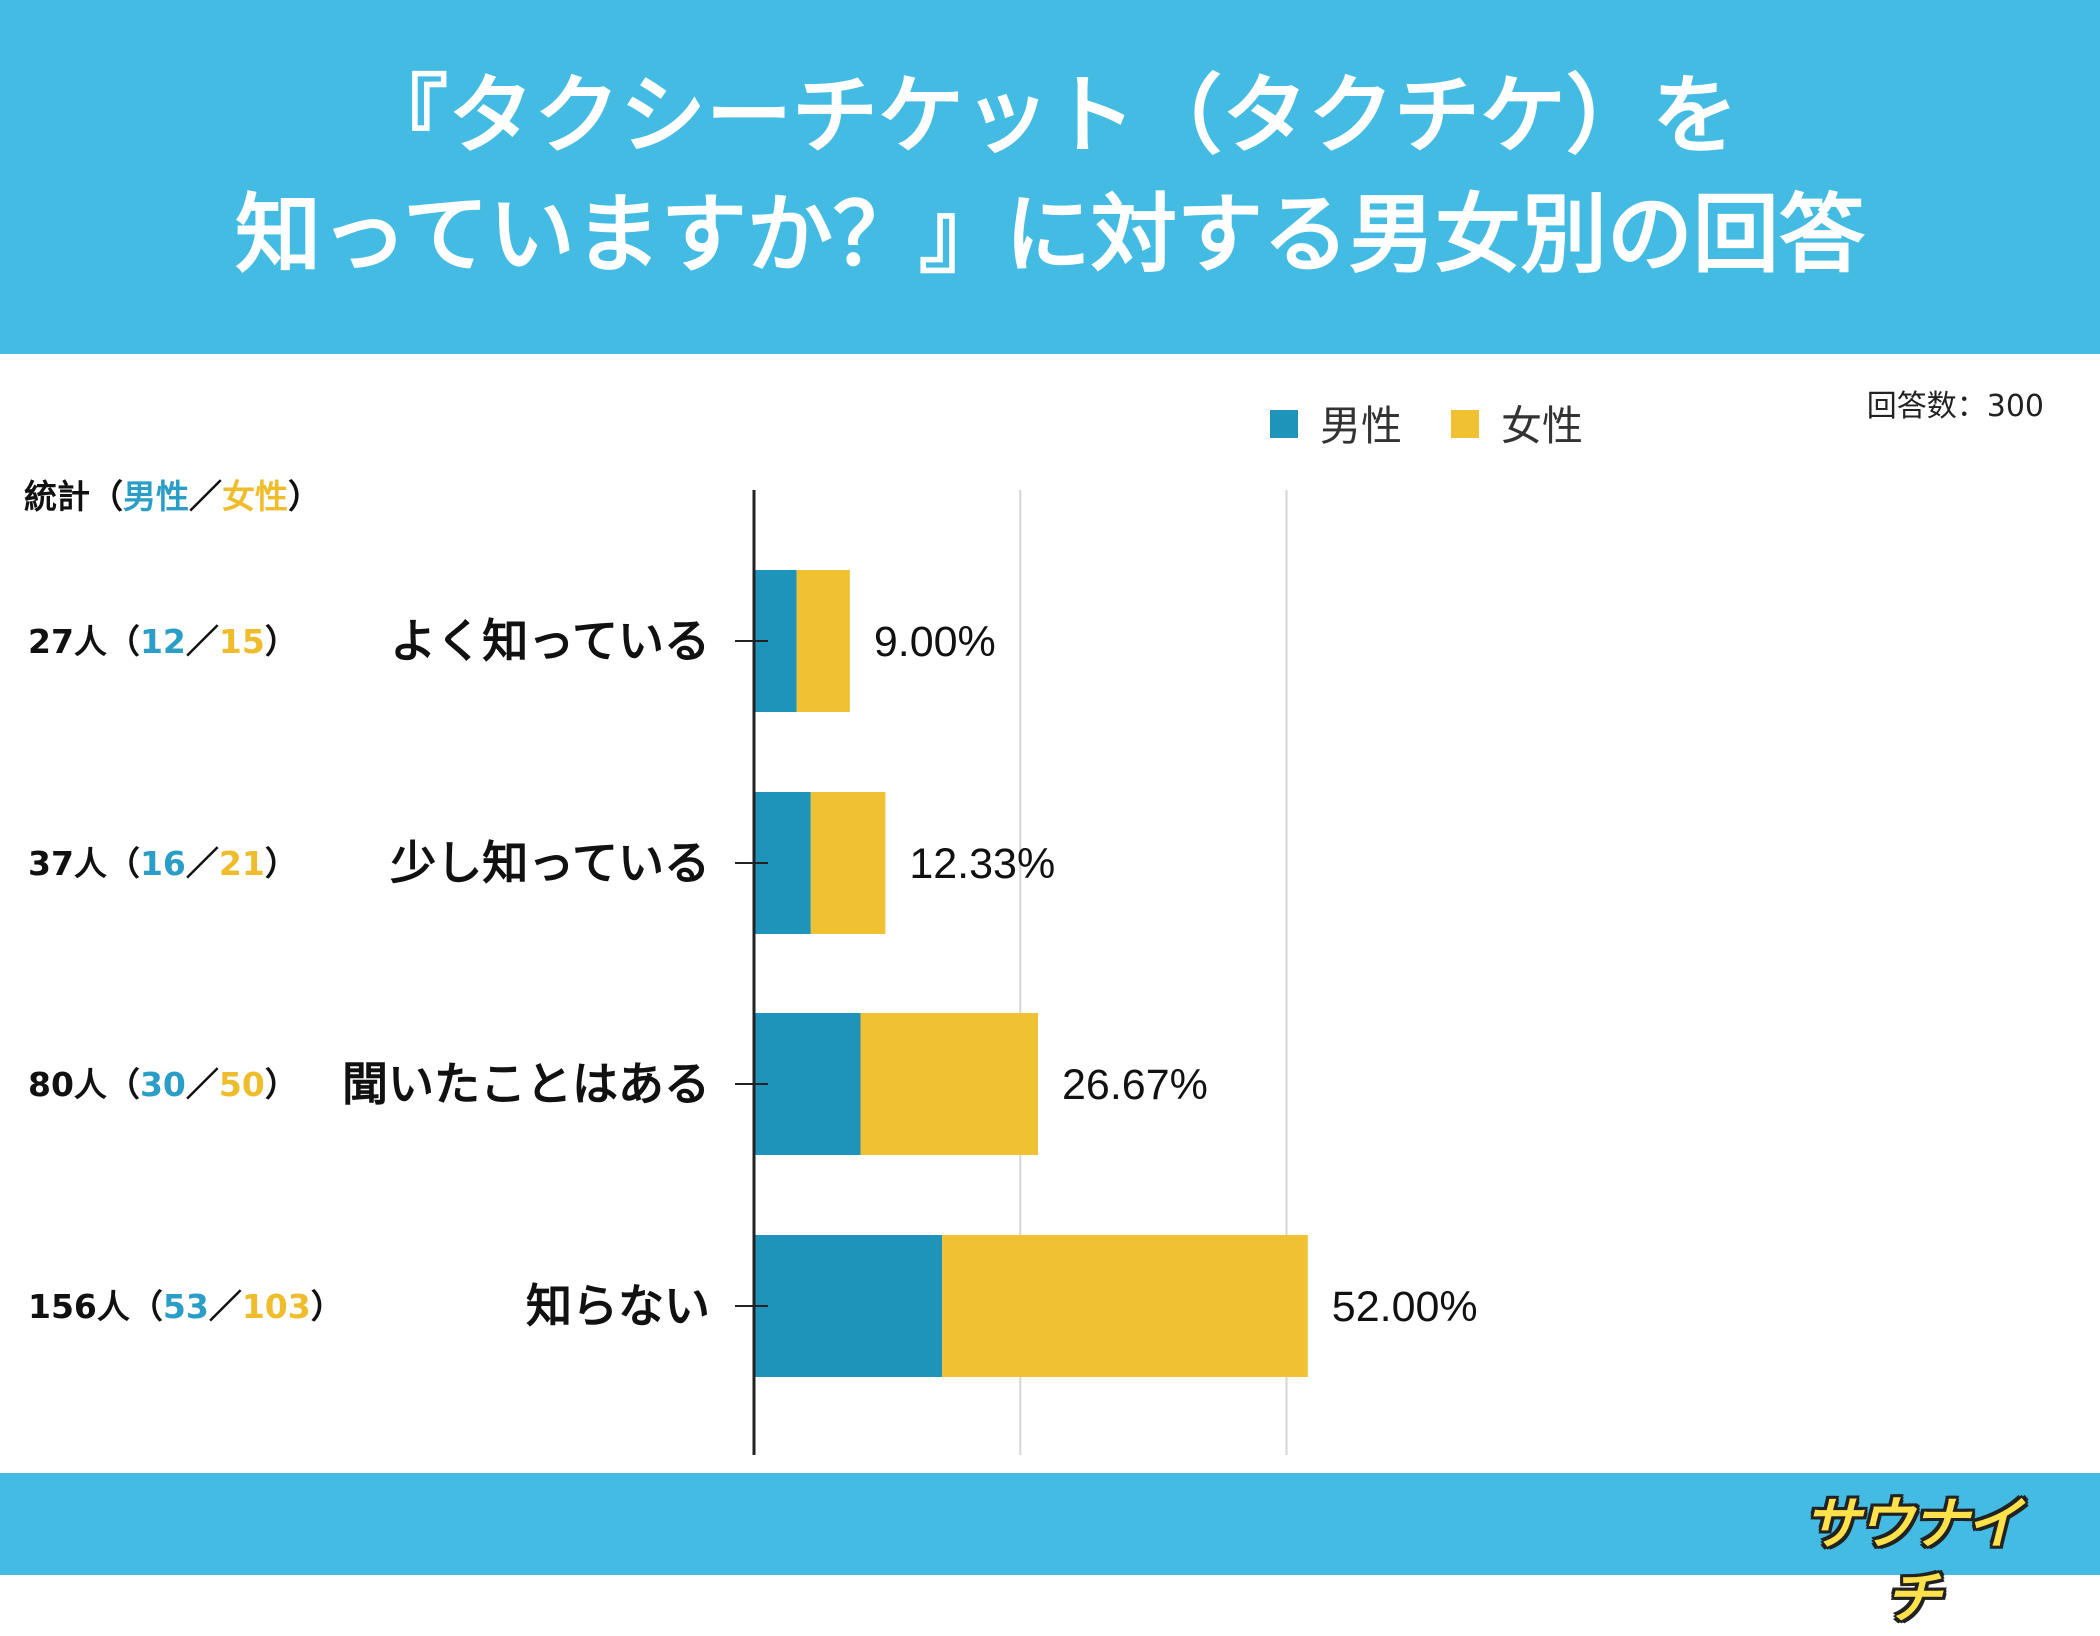 The height and width of the screenshot is (1636, 2100). I want to click on legend-swatch-male, so click(1284, 424).